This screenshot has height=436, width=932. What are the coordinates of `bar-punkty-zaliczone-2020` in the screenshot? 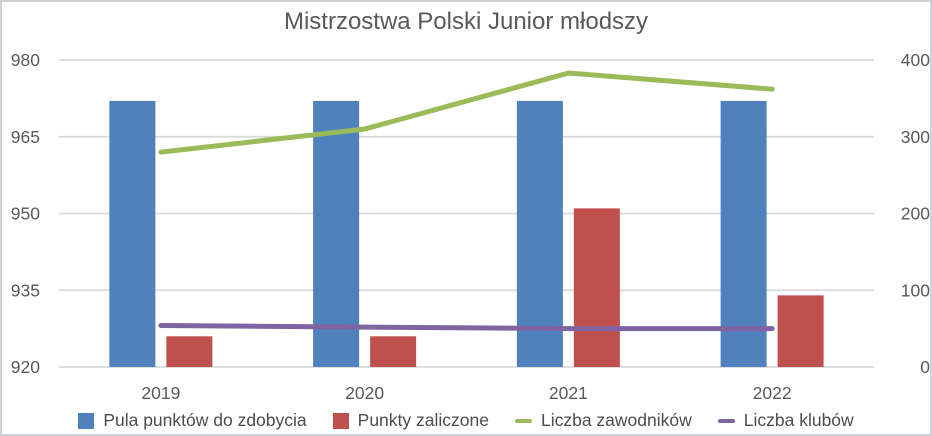 It's located at (393, 351).